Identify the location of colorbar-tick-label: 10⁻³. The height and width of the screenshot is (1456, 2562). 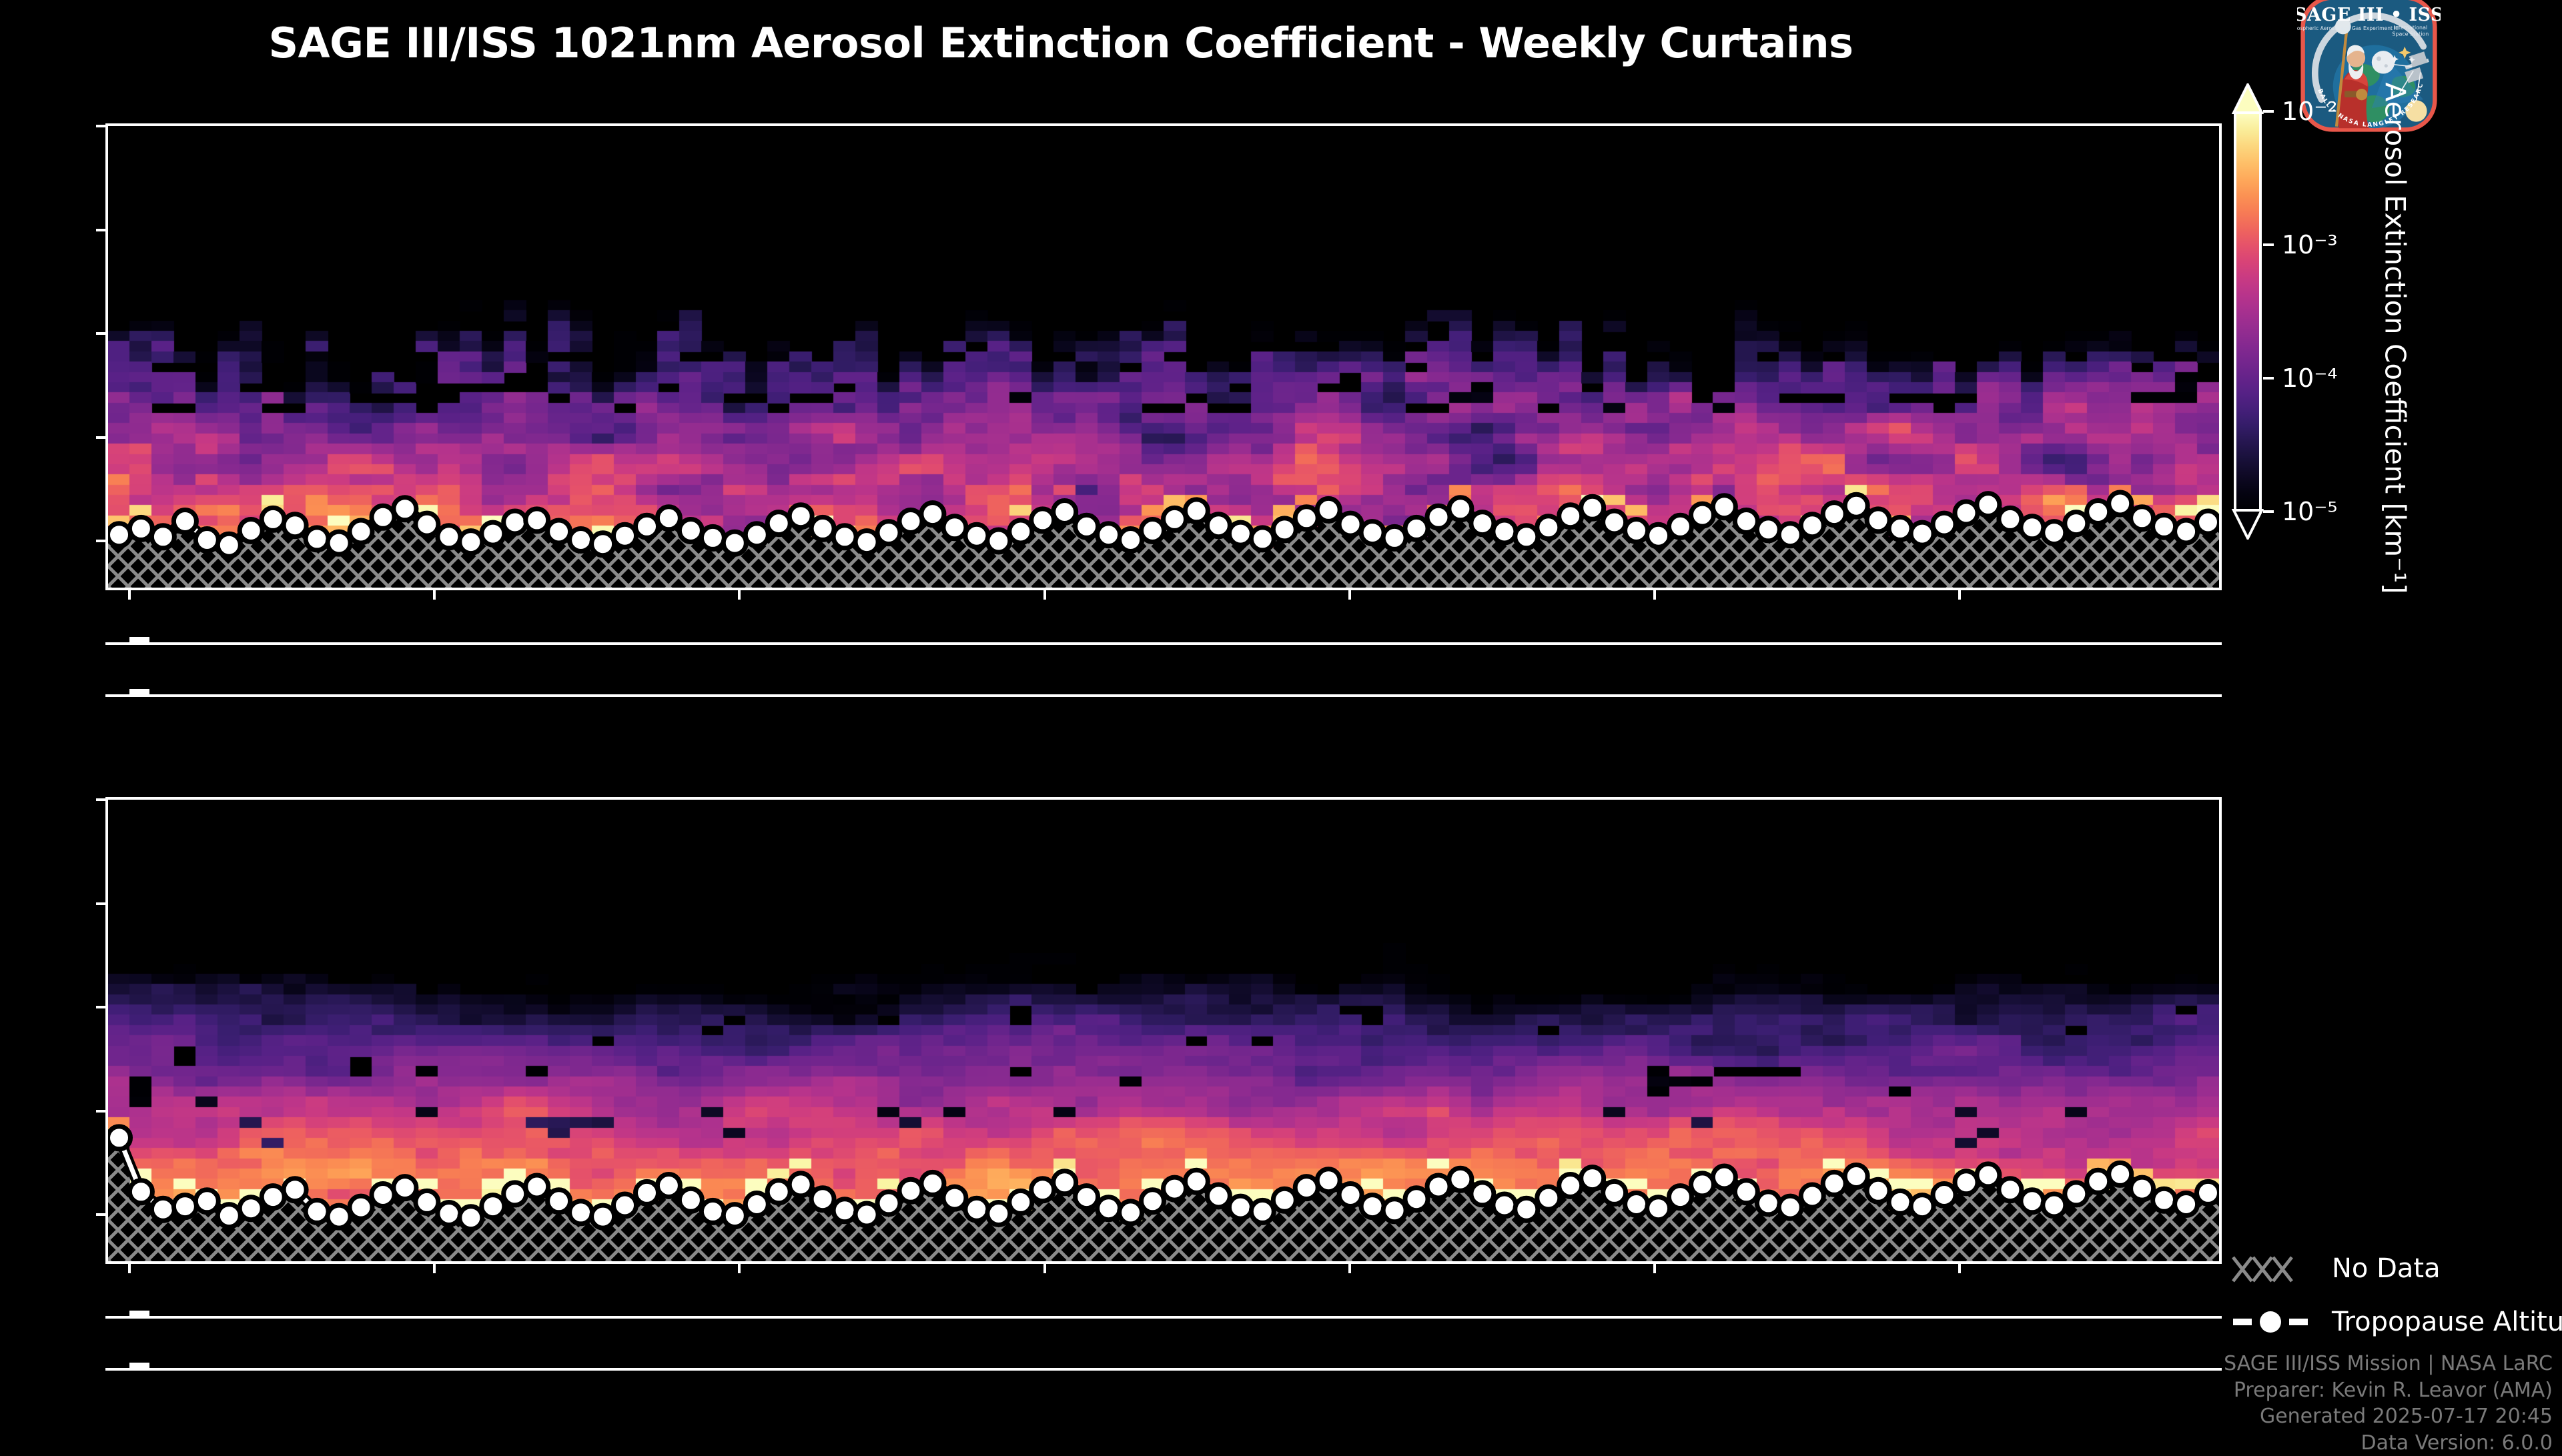
(2310, 245).